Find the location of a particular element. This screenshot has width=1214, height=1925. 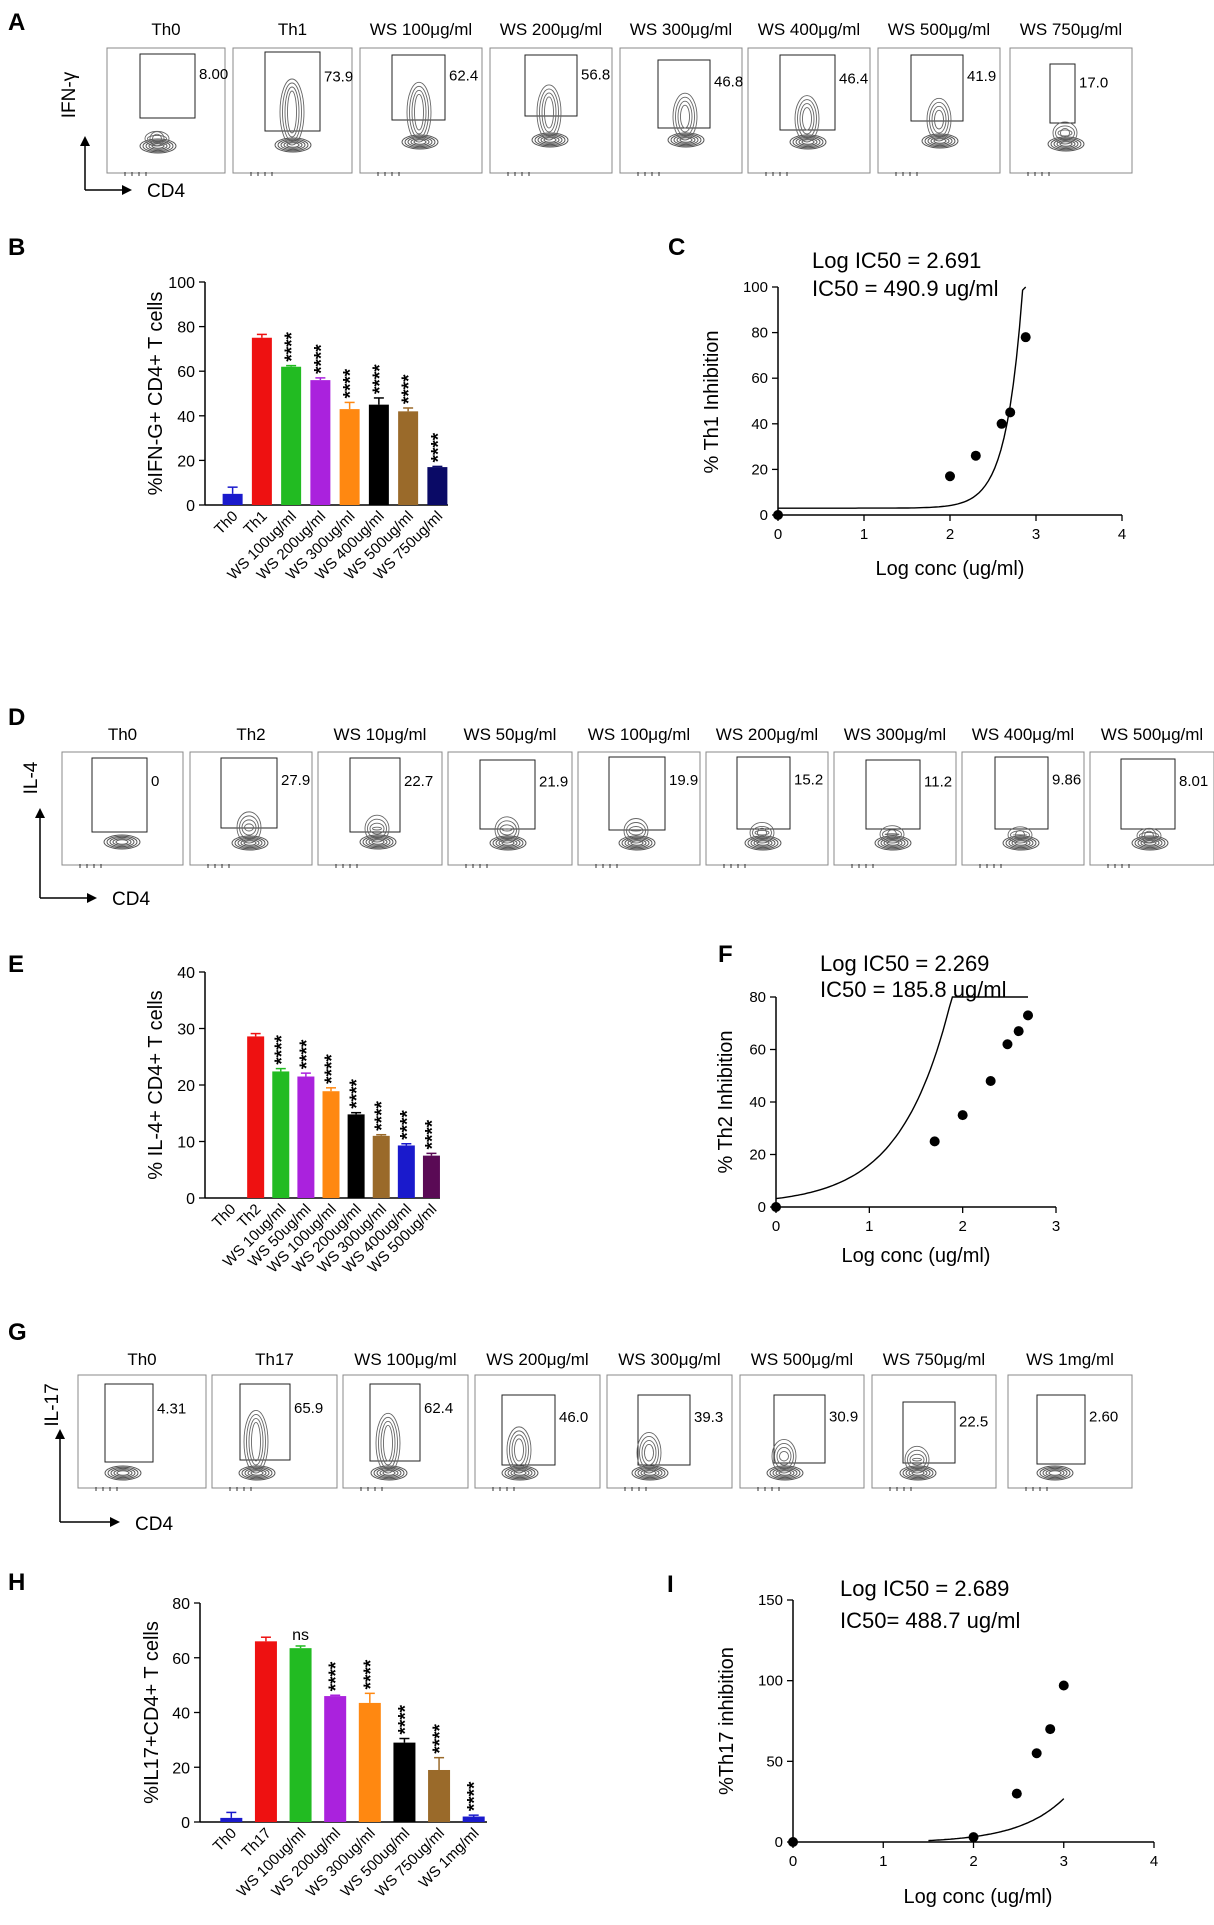

ic50-annotation: IC50= 488.7 ug/ml is located at coordinates (930, 1620).